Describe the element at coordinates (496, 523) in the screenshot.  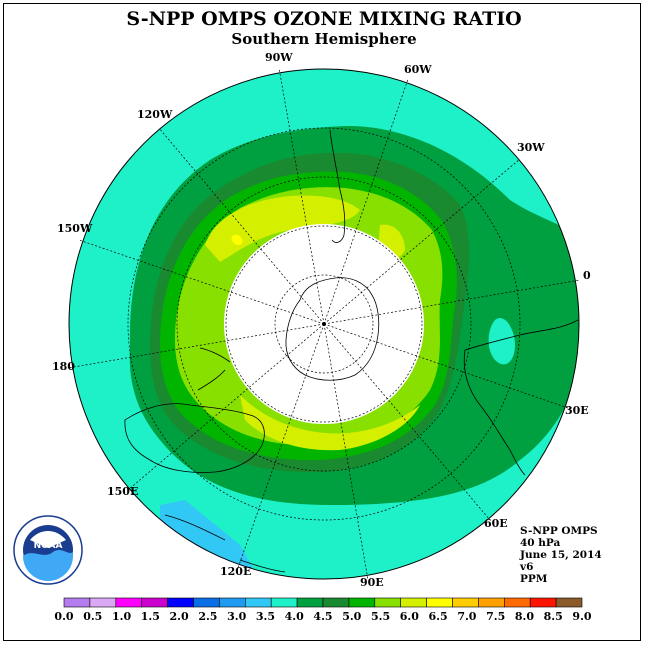
I see `lon-label-60e: 60E` at that location.